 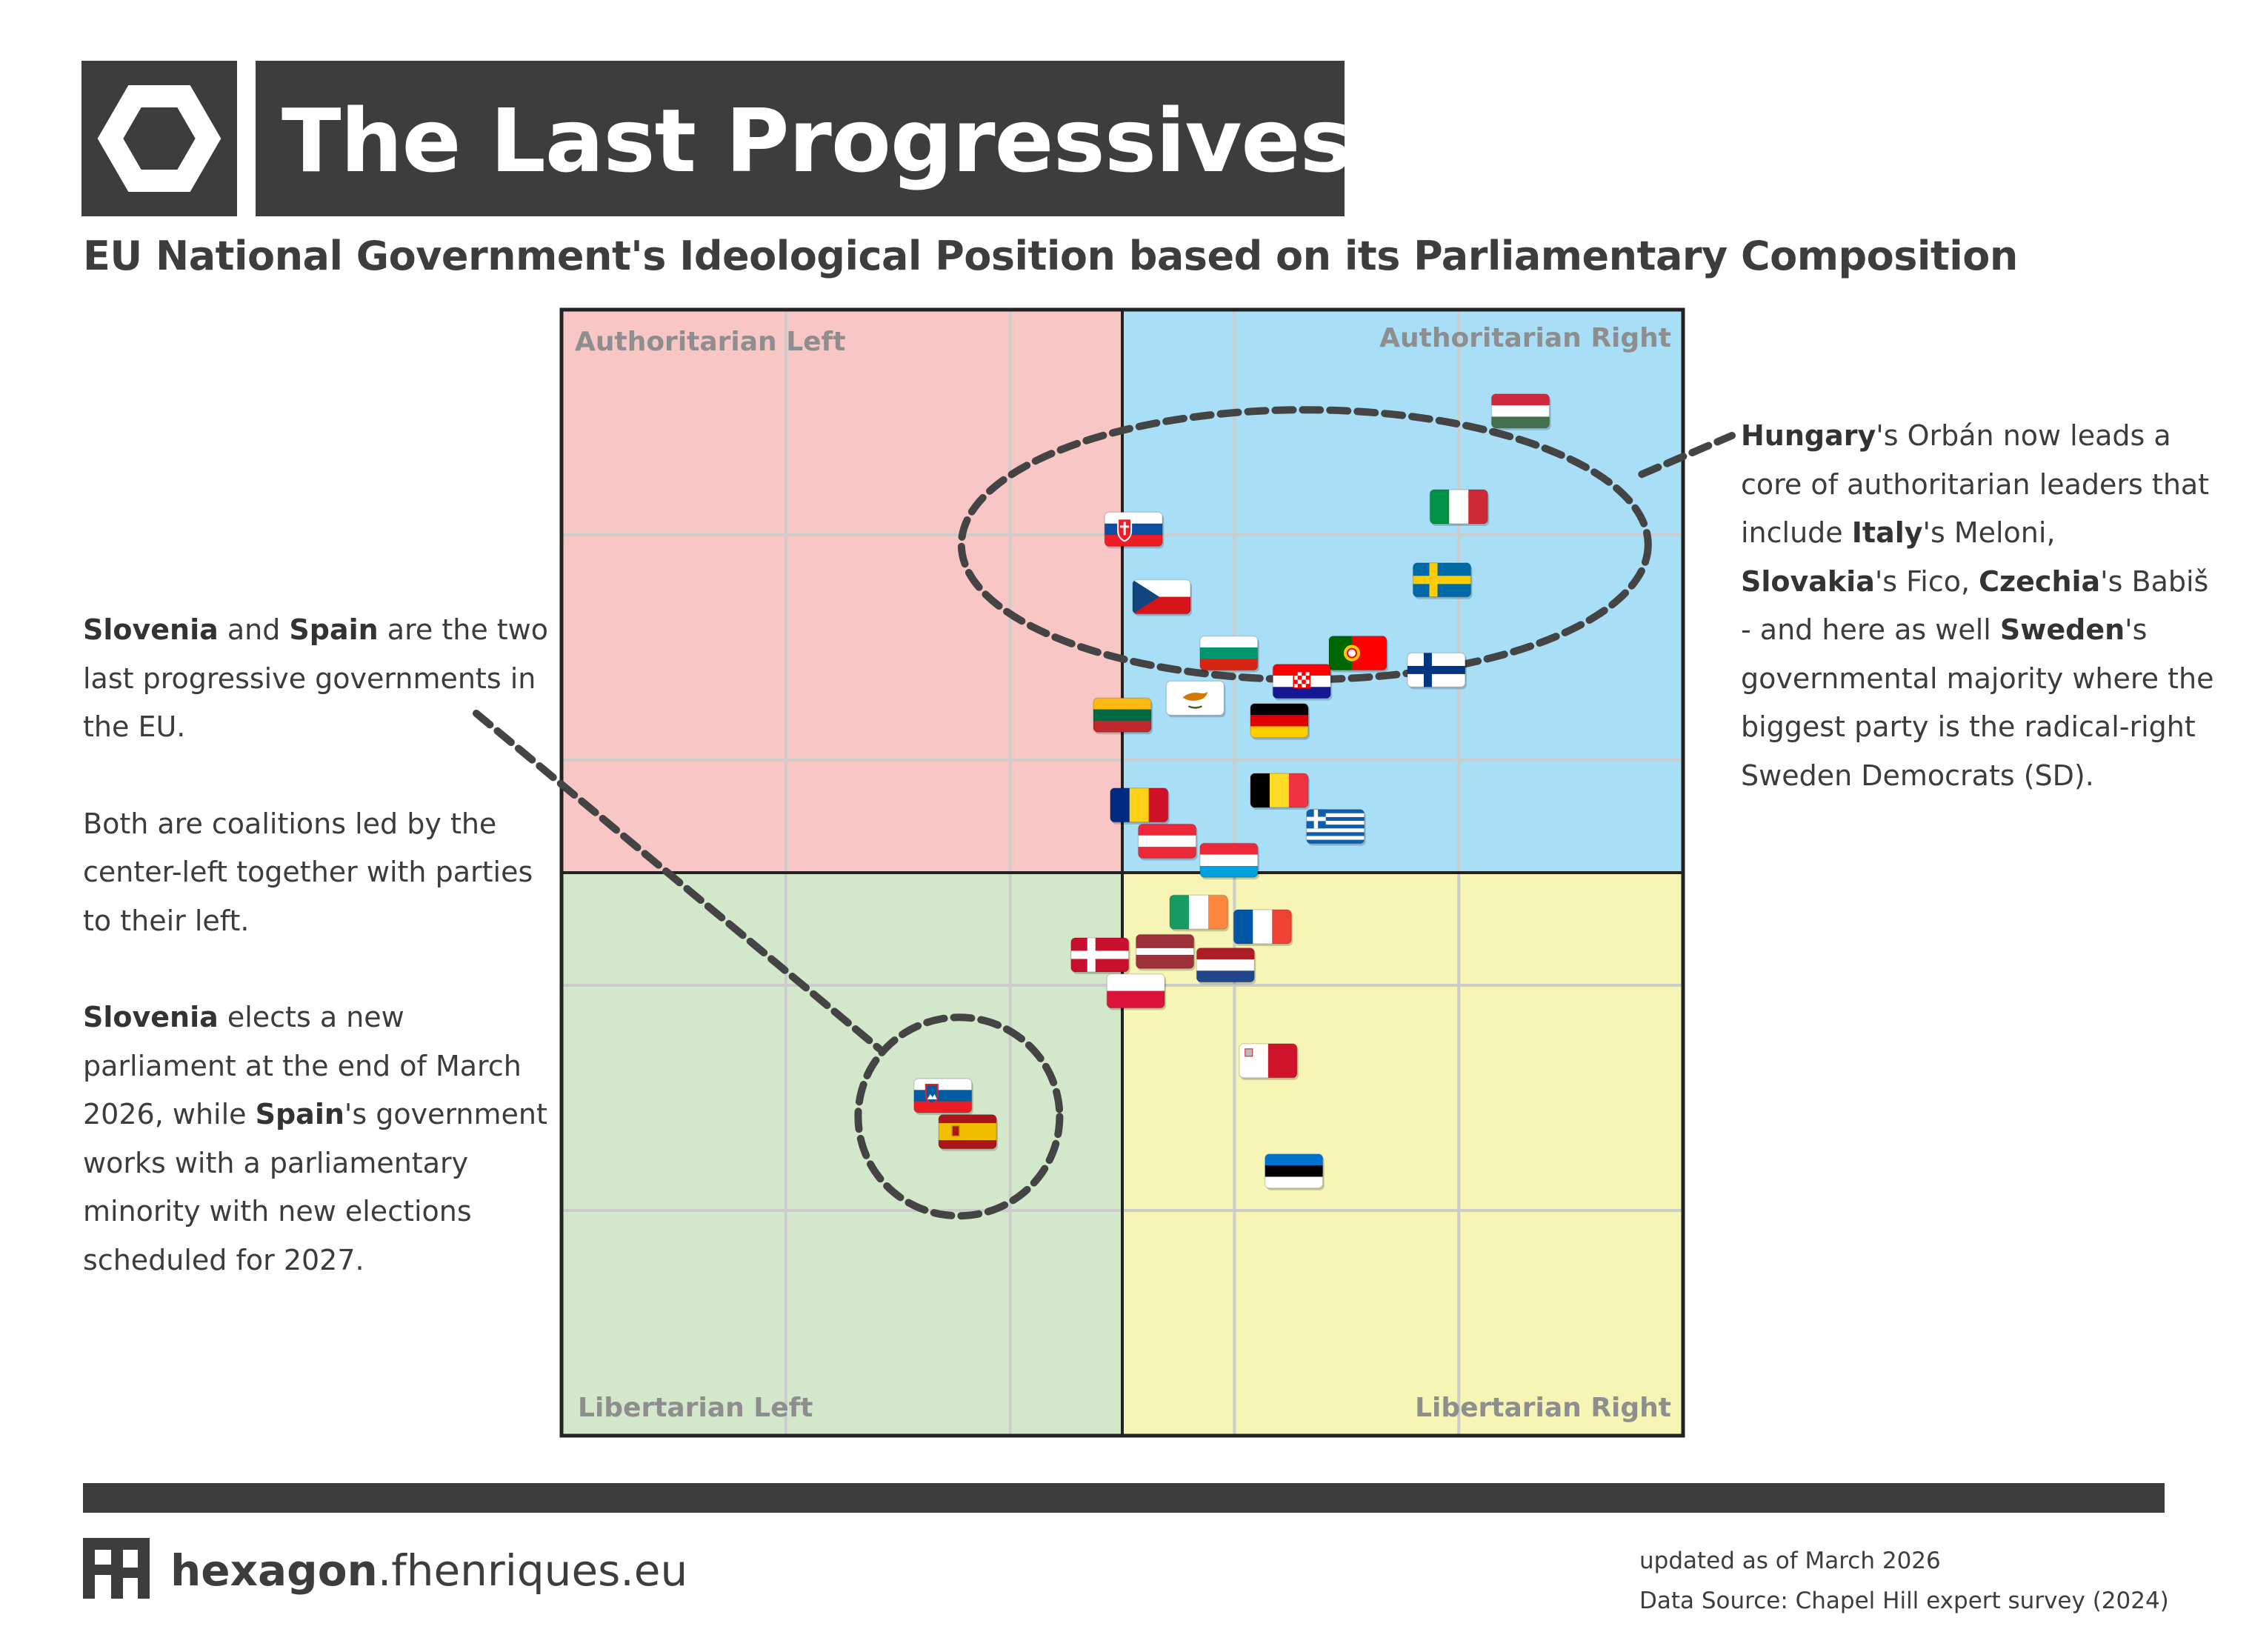 I want to click on header-logo-box, so click(x=159, y=138).